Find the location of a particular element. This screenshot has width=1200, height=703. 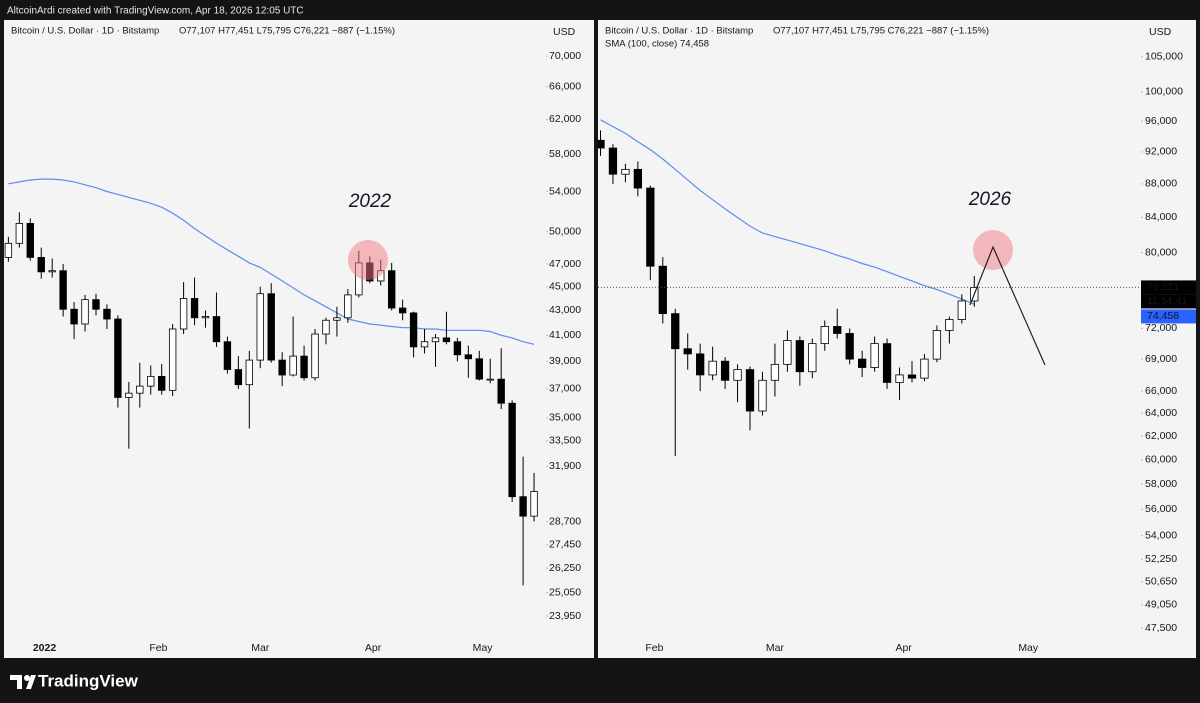

footer-brand: TradingView is located at coordinates (88, 680).